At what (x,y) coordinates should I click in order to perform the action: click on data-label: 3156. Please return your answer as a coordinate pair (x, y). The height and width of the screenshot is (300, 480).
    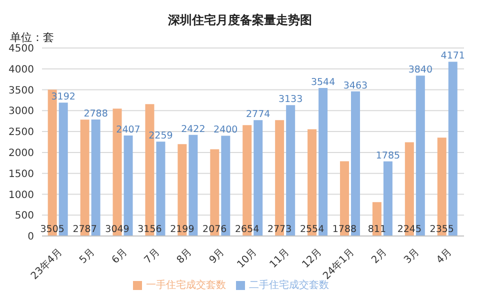
    Looking at the image, I should click on (150, 229).